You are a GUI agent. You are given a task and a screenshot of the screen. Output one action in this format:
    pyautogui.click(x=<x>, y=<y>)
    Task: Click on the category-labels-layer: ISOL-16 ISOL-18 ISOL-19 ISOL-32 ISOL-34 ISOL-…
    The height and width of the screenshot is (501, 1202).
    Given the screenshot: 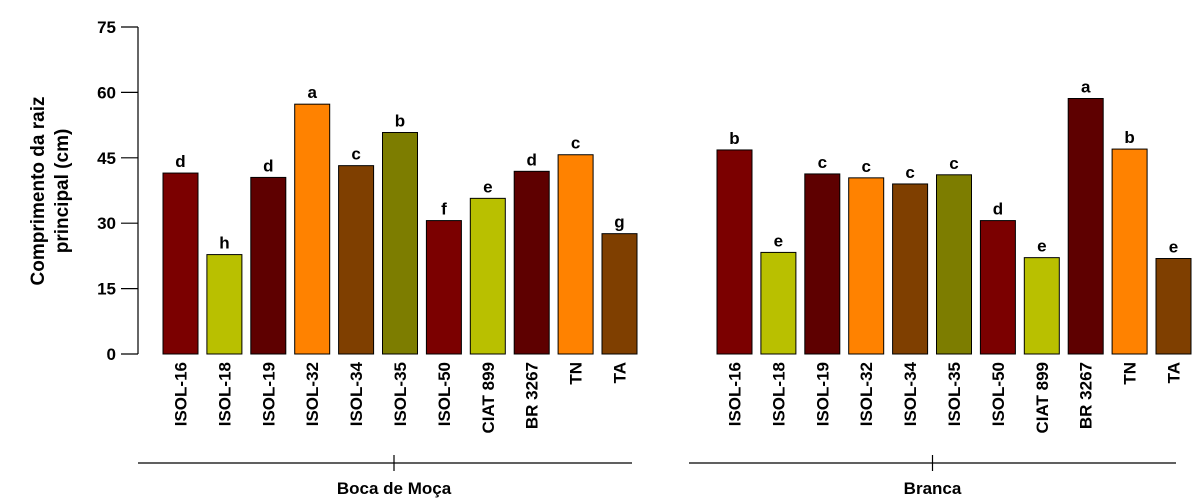 What is the action you would take?
    pyautogui.click(x=678, y=397)
    